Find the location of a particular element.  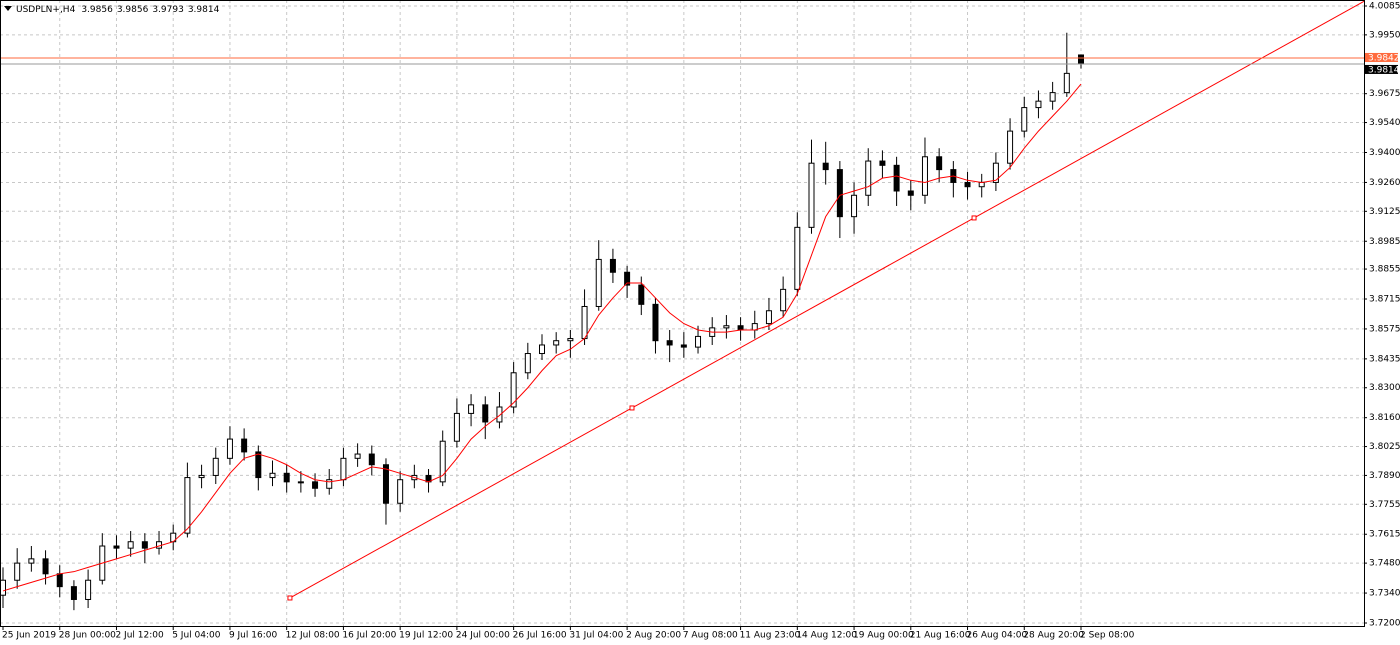

y-tick-label: 3.9675 is located at coordinates (1384, 94).